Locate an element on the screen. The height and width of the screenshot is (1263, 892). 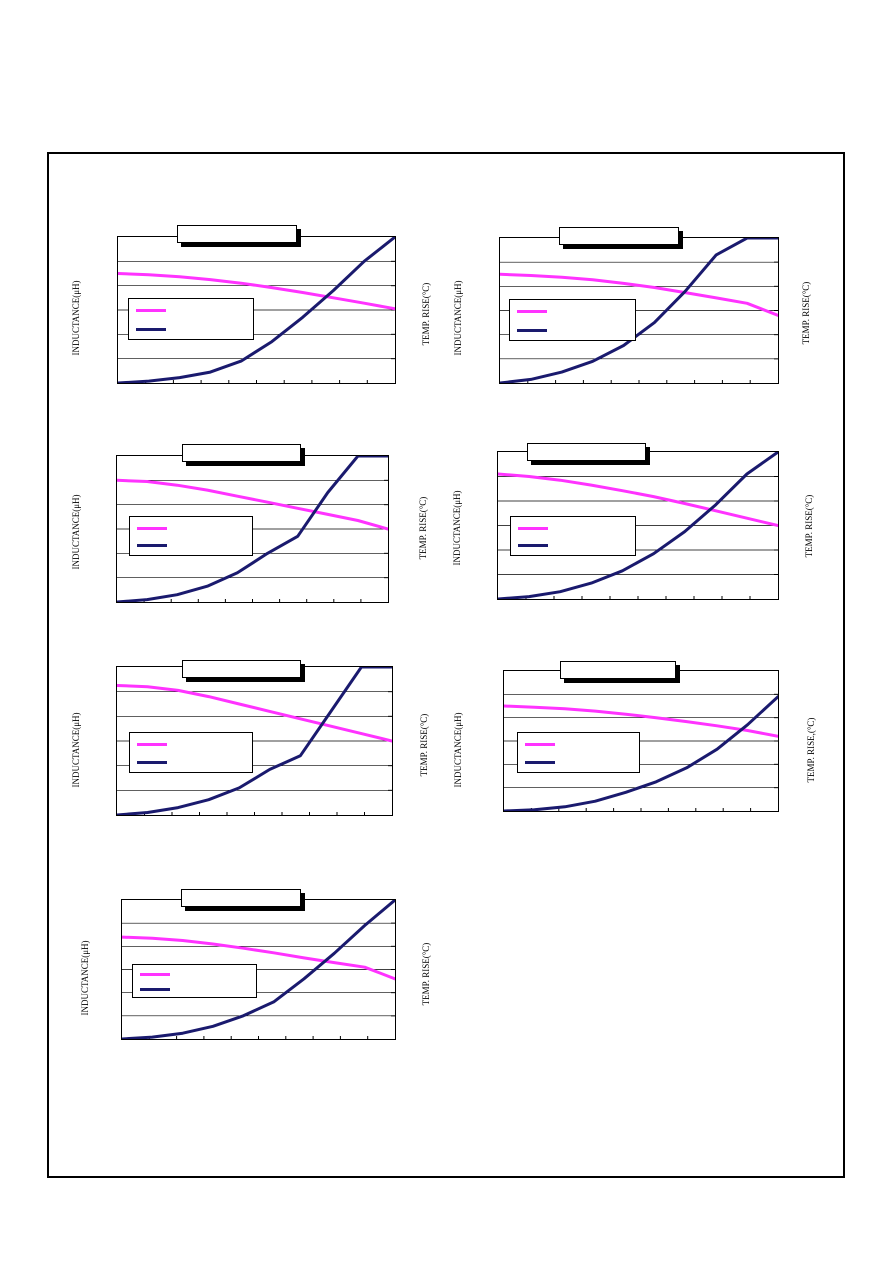
y-axis-label-right: TEMP. RISE,(°C) is located at coordinates (811, 750).